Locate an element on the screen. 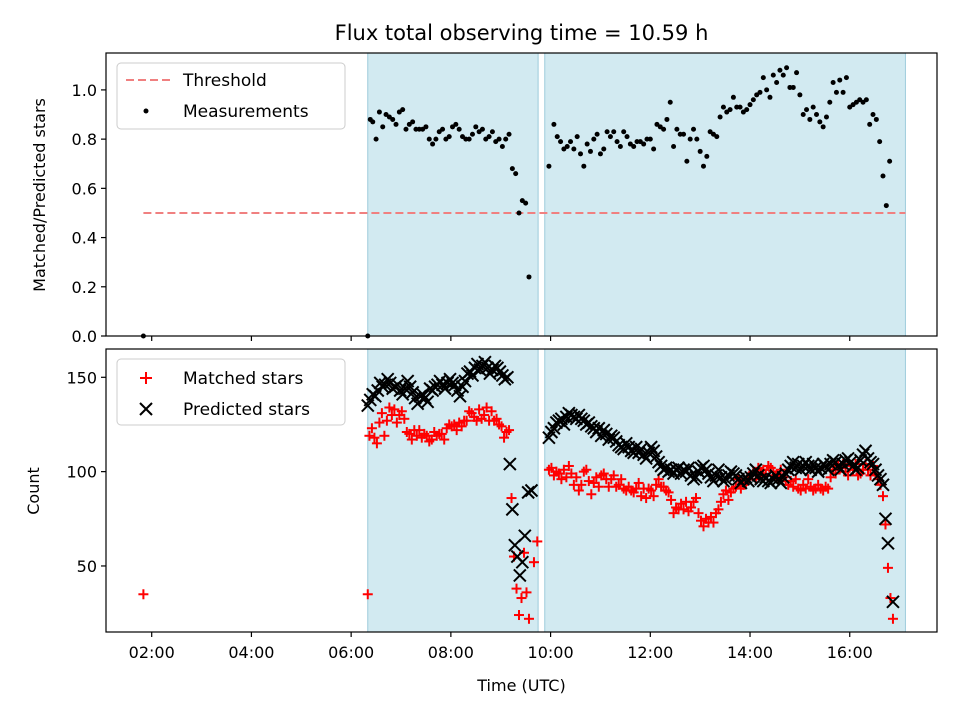 This screenshot has height=720, width=960. x-axis-label: Time (UTC) is located at coordinates (520, 685).